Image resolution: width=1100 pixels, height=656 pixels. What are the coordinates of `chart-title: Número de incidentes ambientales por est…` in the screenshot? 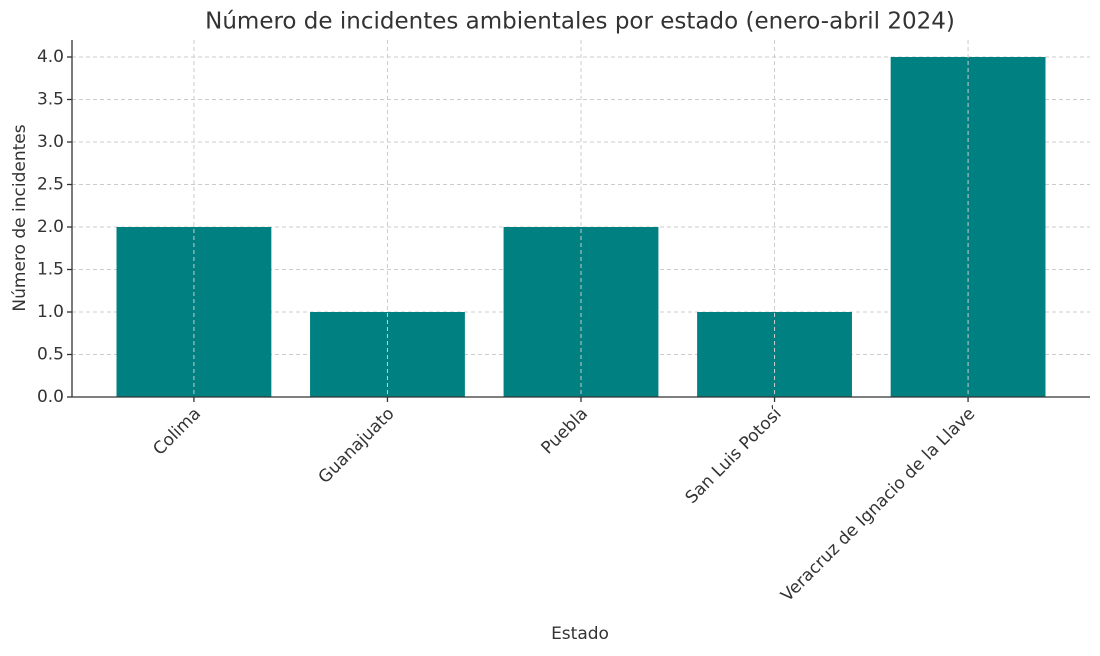 It's located at (580, 22).